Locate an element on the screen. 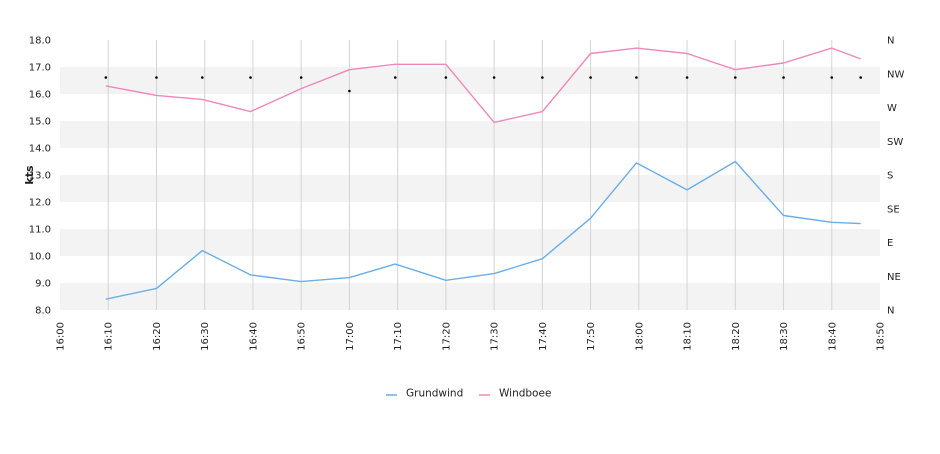  y-axis-title: kts is located at coordinates (29, 175).